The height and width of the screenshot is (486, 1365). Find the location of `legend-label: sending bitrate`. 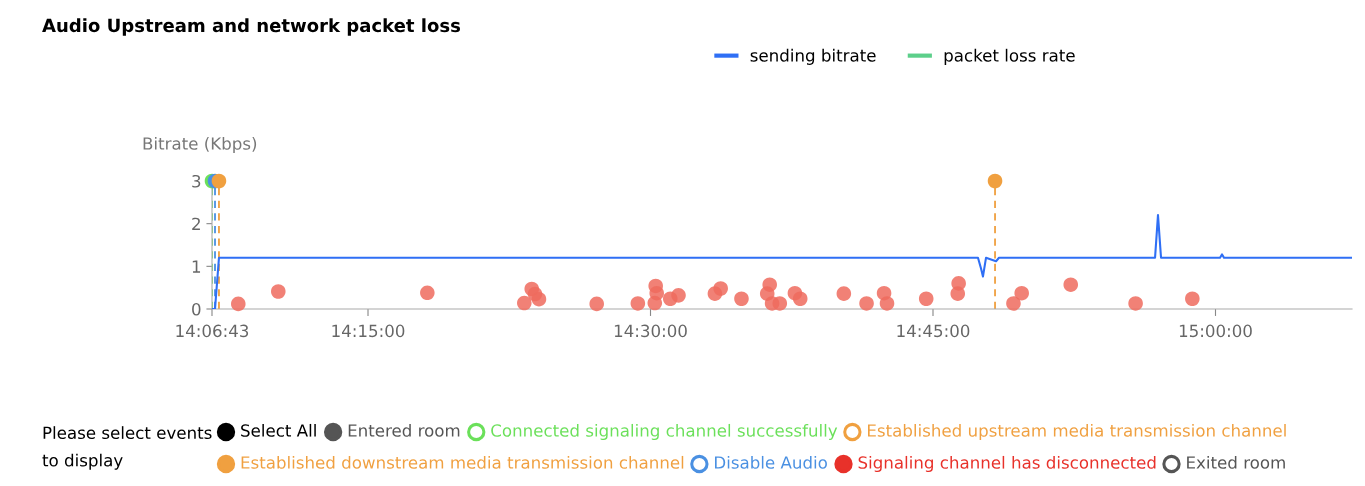

legend-label: sending bitrate is located at coordinates (813, 56).